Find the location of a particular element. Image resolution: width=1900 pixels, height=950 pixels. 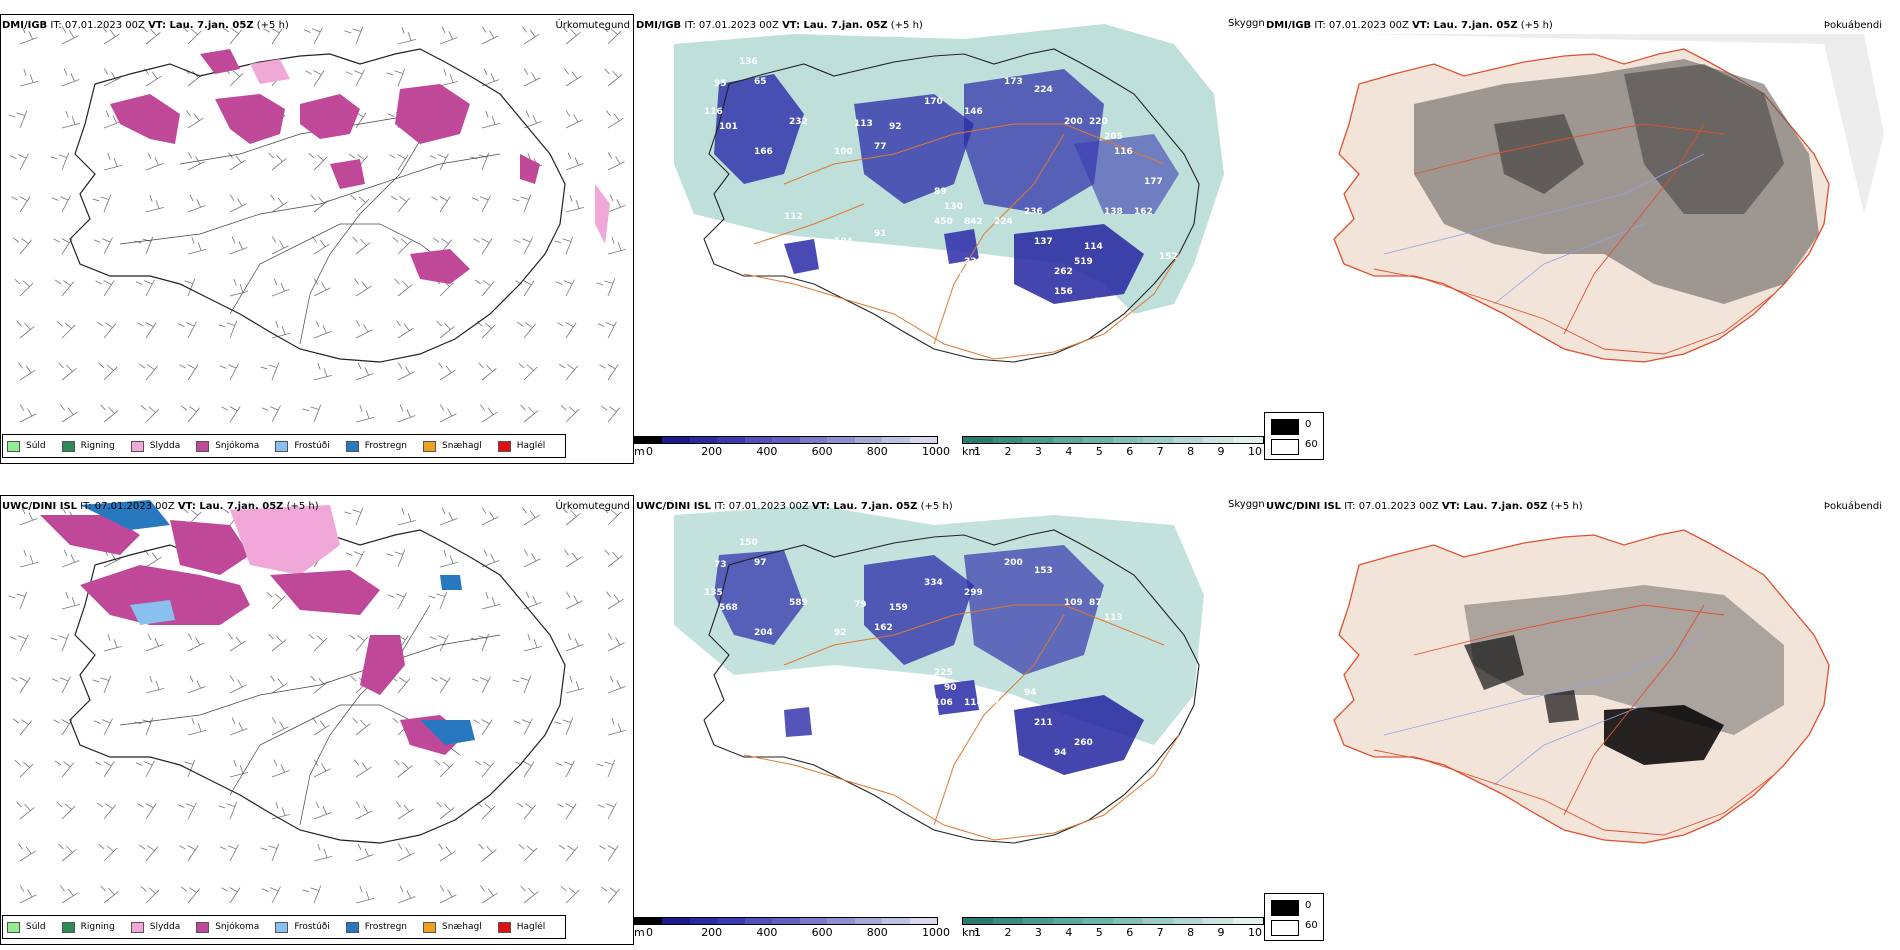

cloud-base-value: 118 is located at coordinates (973, 703).